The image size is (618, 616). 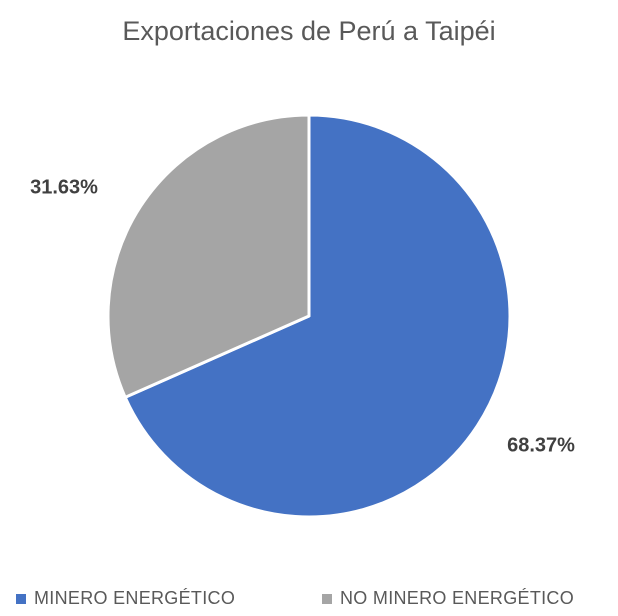 I want to click on legend-item-1: NO MINERO ENERGÉTICO, so click(x=448, y=598).